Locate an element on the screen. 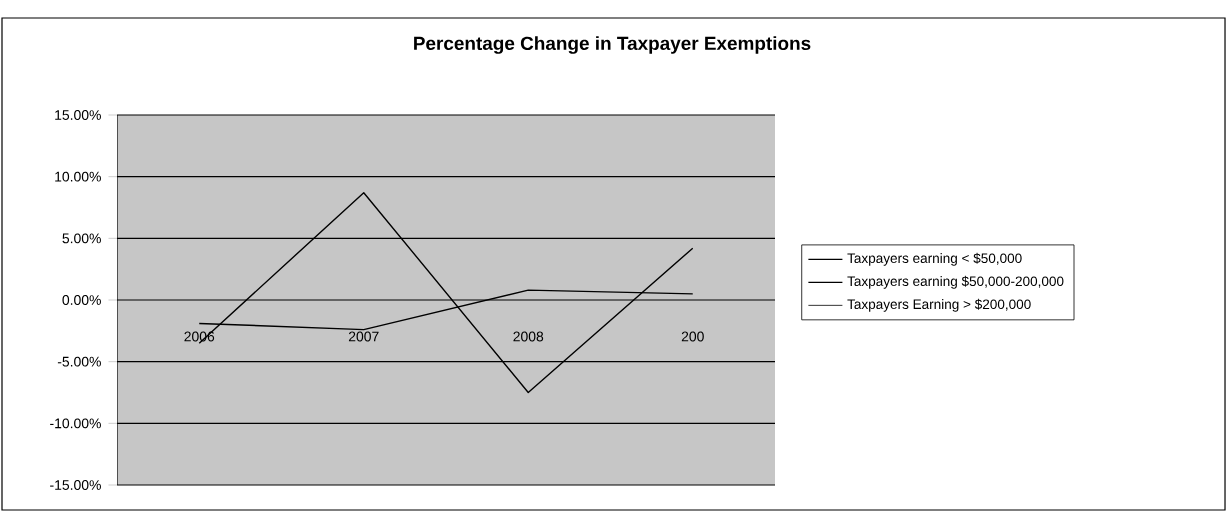 This screenshot has height=512, width=1227. y-tick-label: 15.00% is located at coordinates (78, 115).